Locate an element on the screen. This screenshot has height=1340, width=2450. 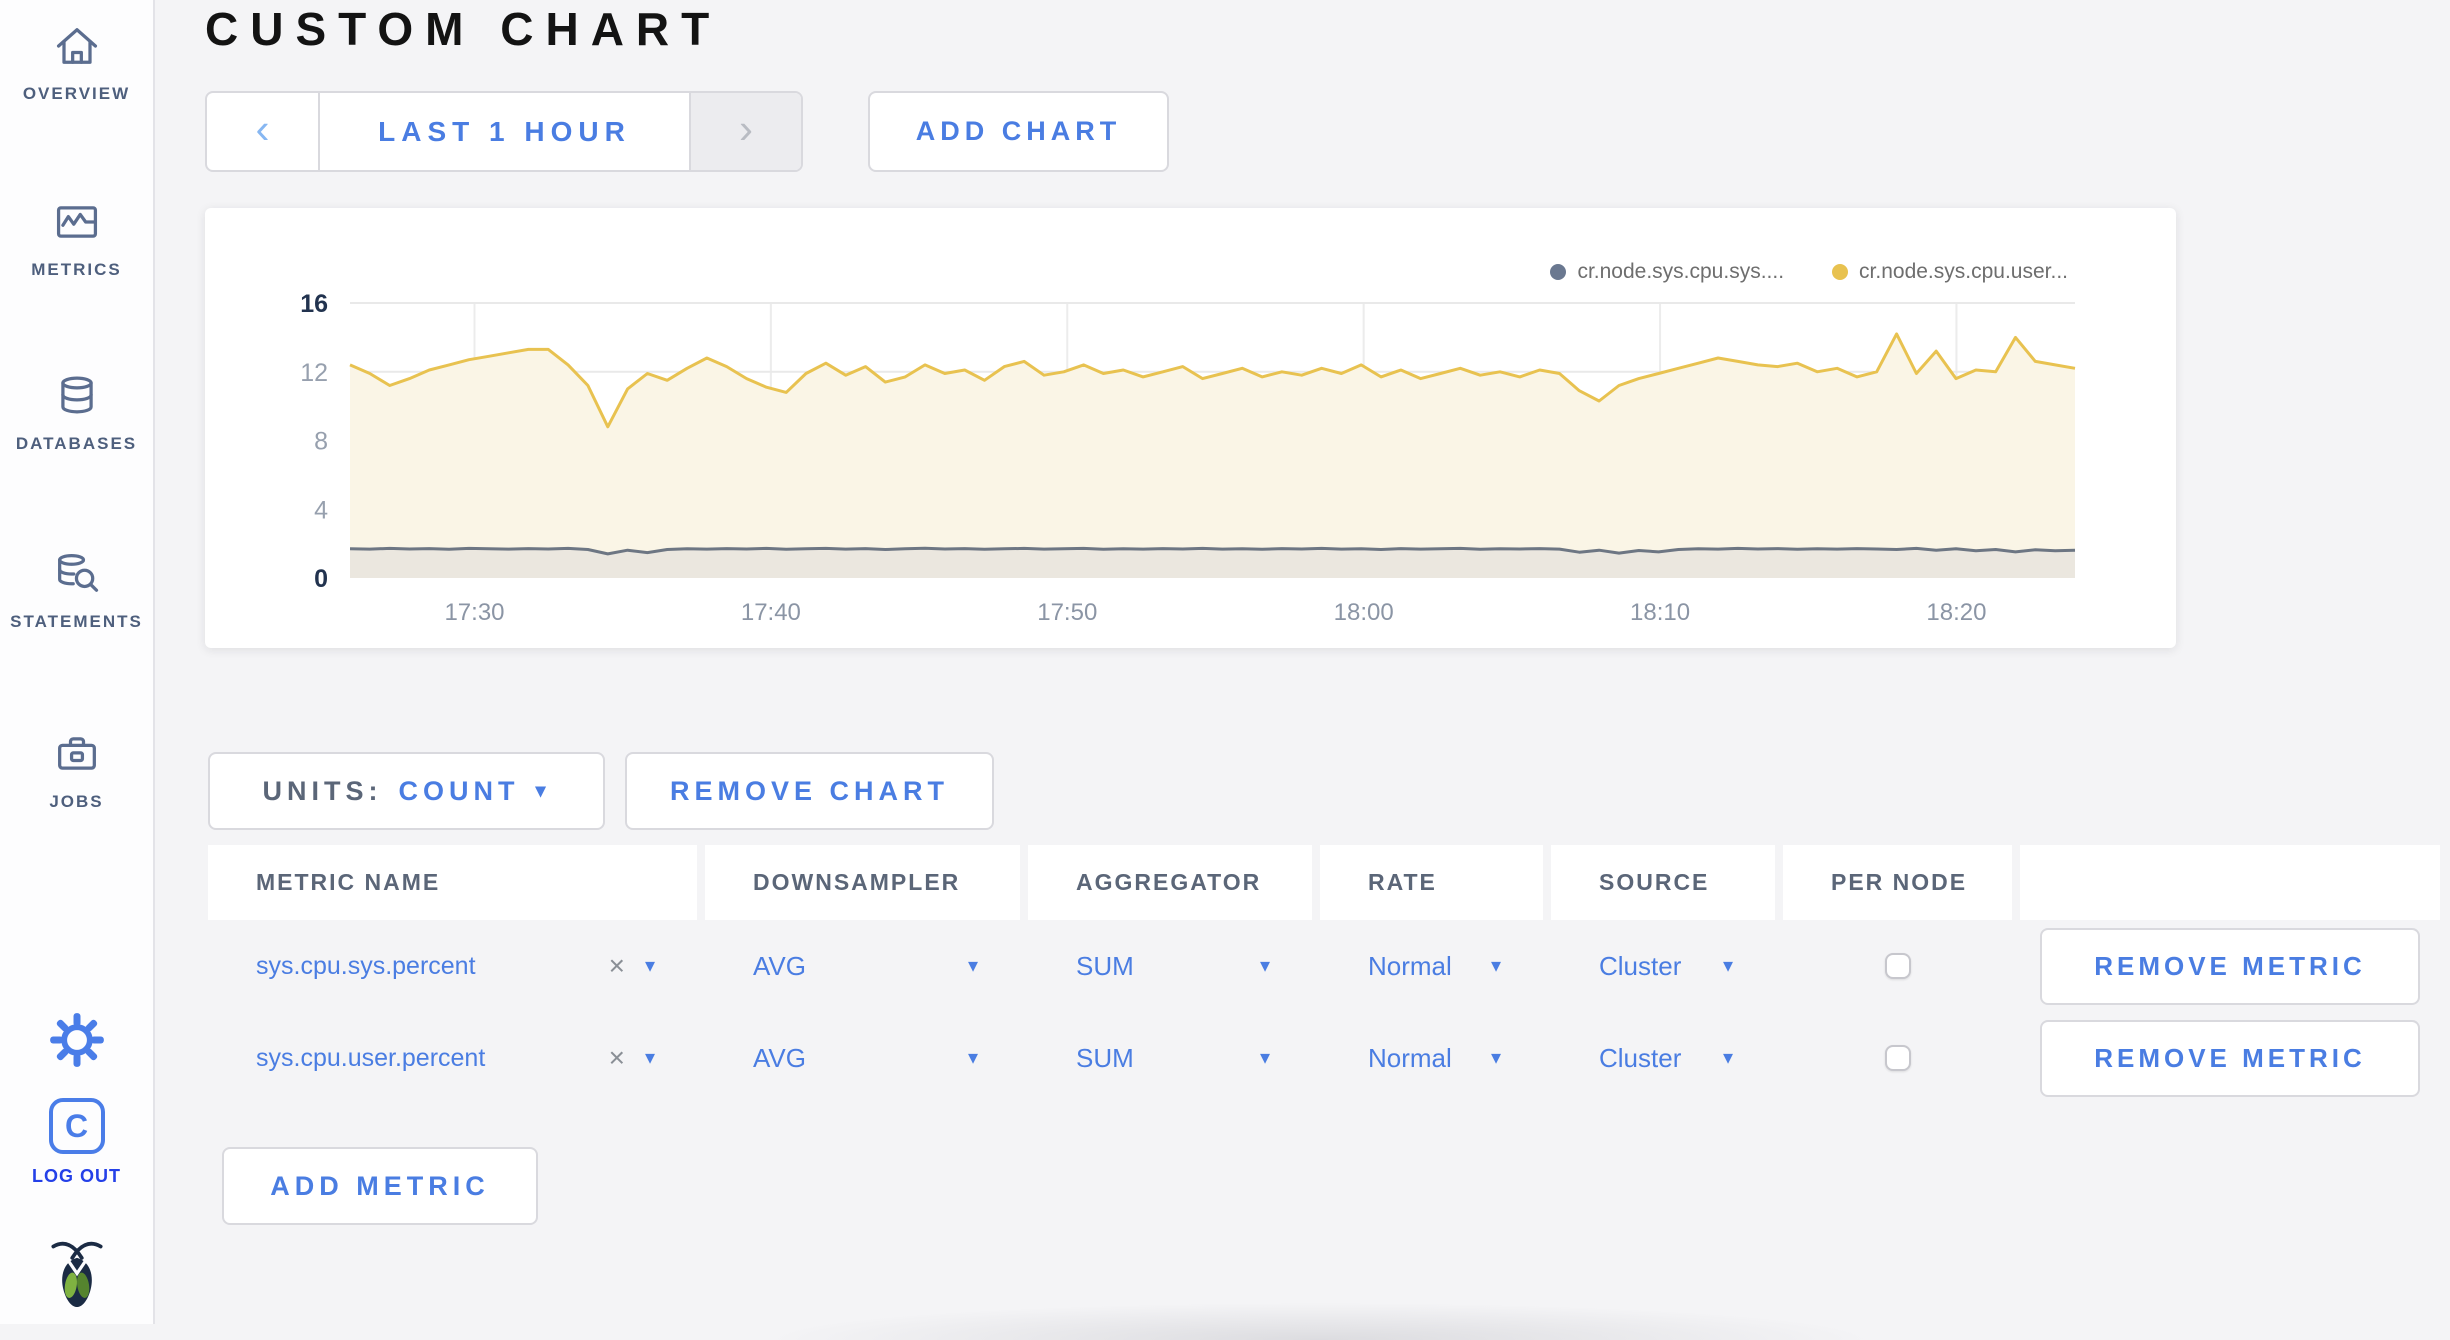
metric-name-value: sys.cpu.sys.percent is located at coordinates (366, 965).